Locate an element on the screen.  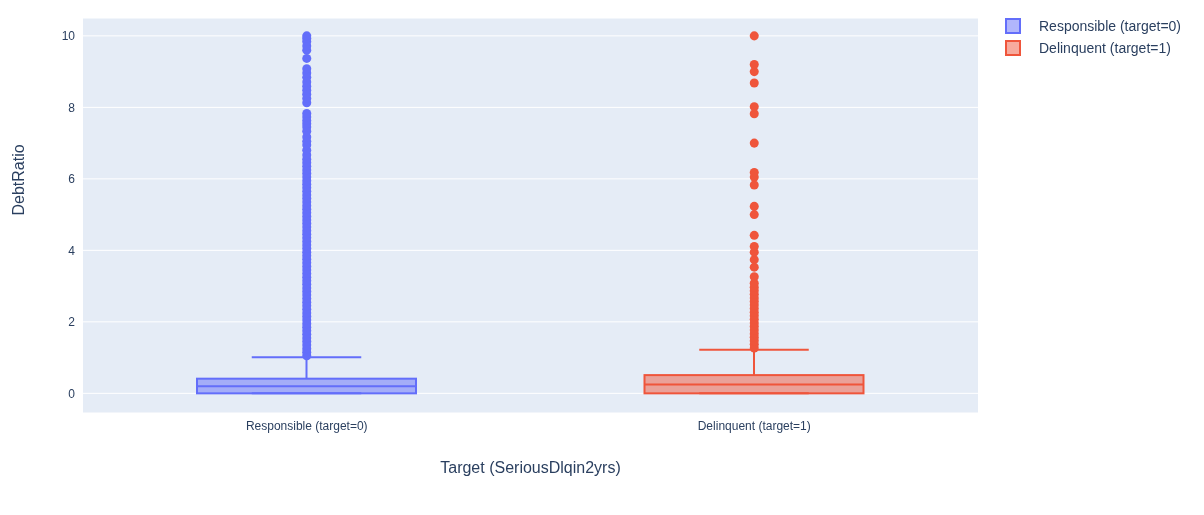
y-tick-label: 4 is located at coordinates (72, 250).